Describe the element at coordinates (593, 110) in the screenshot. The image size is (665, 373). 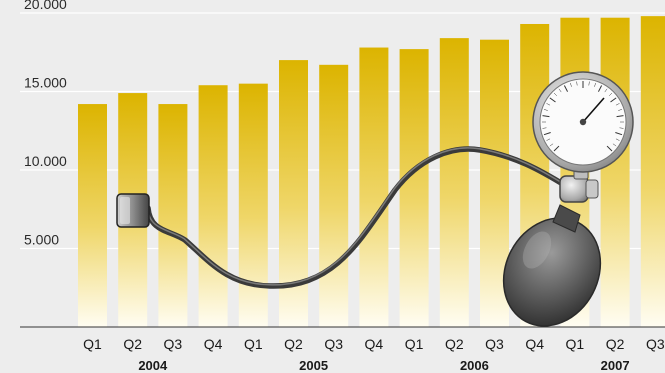
I see `gauge-needle` at that location.